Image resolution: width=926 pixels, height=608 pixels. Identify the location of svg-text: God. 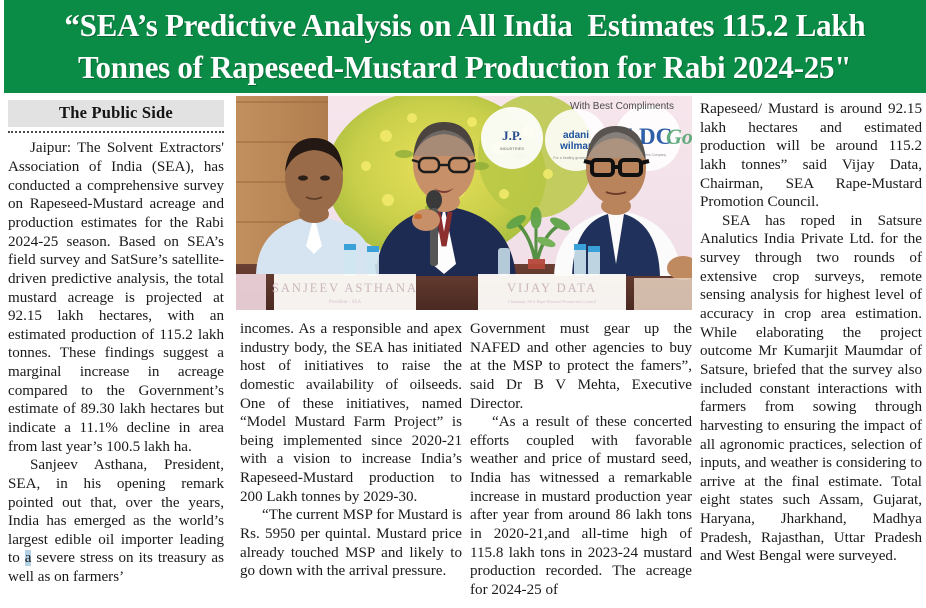
(679, 136).